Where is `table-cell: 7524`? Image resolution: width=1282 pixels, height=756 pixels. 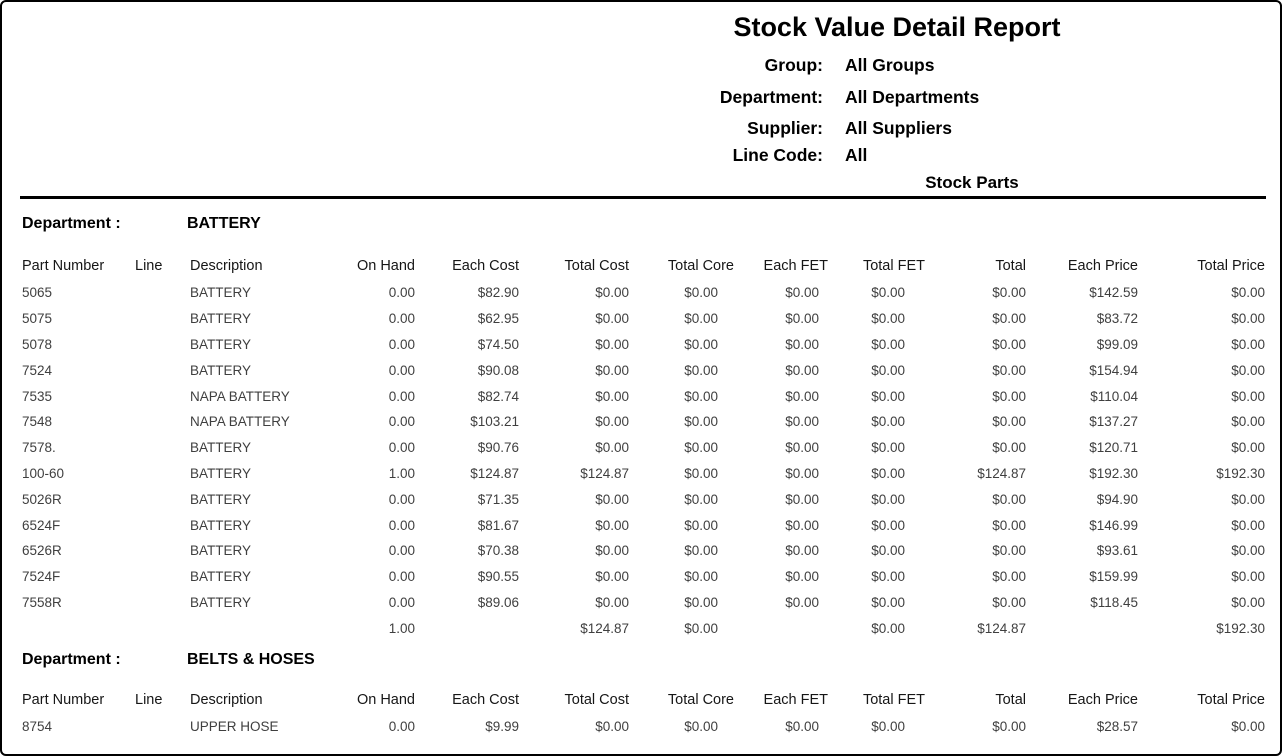 table-cell: 7524 is located at coordinates (37, 370).